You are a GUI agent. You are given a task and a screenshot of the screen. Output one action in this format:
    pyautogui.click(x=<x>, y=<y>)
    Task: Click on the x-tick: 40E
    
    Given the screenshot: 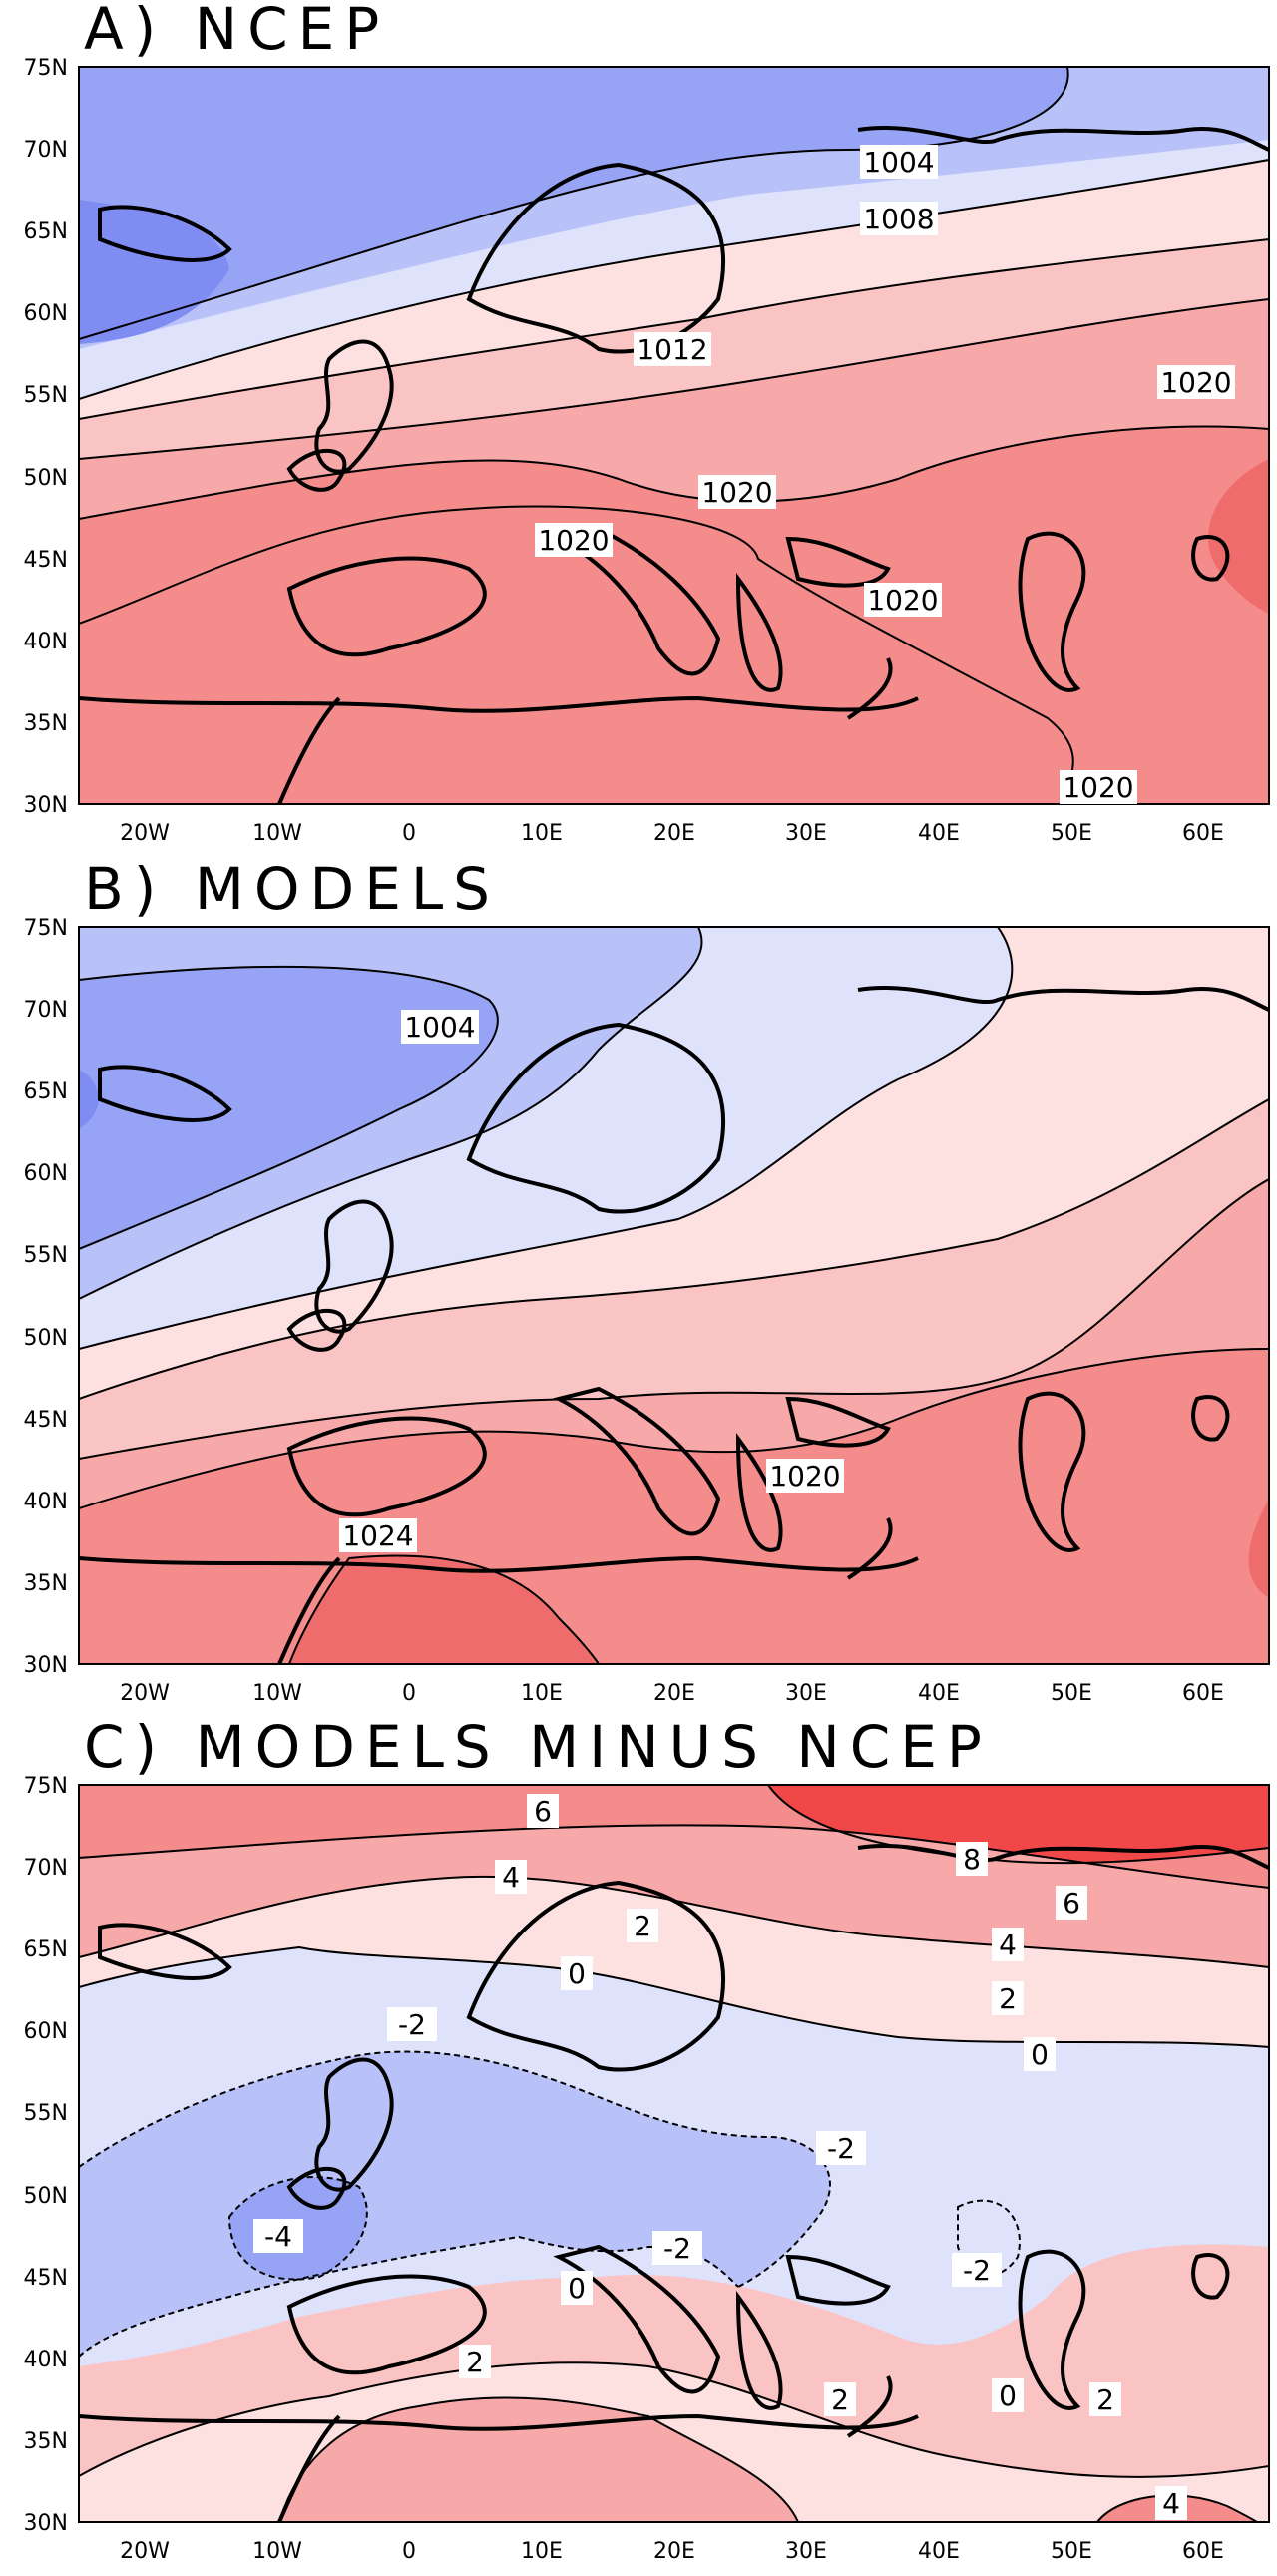 What is the action you would take?
    pyautogui.click(x=939, y=833)
    